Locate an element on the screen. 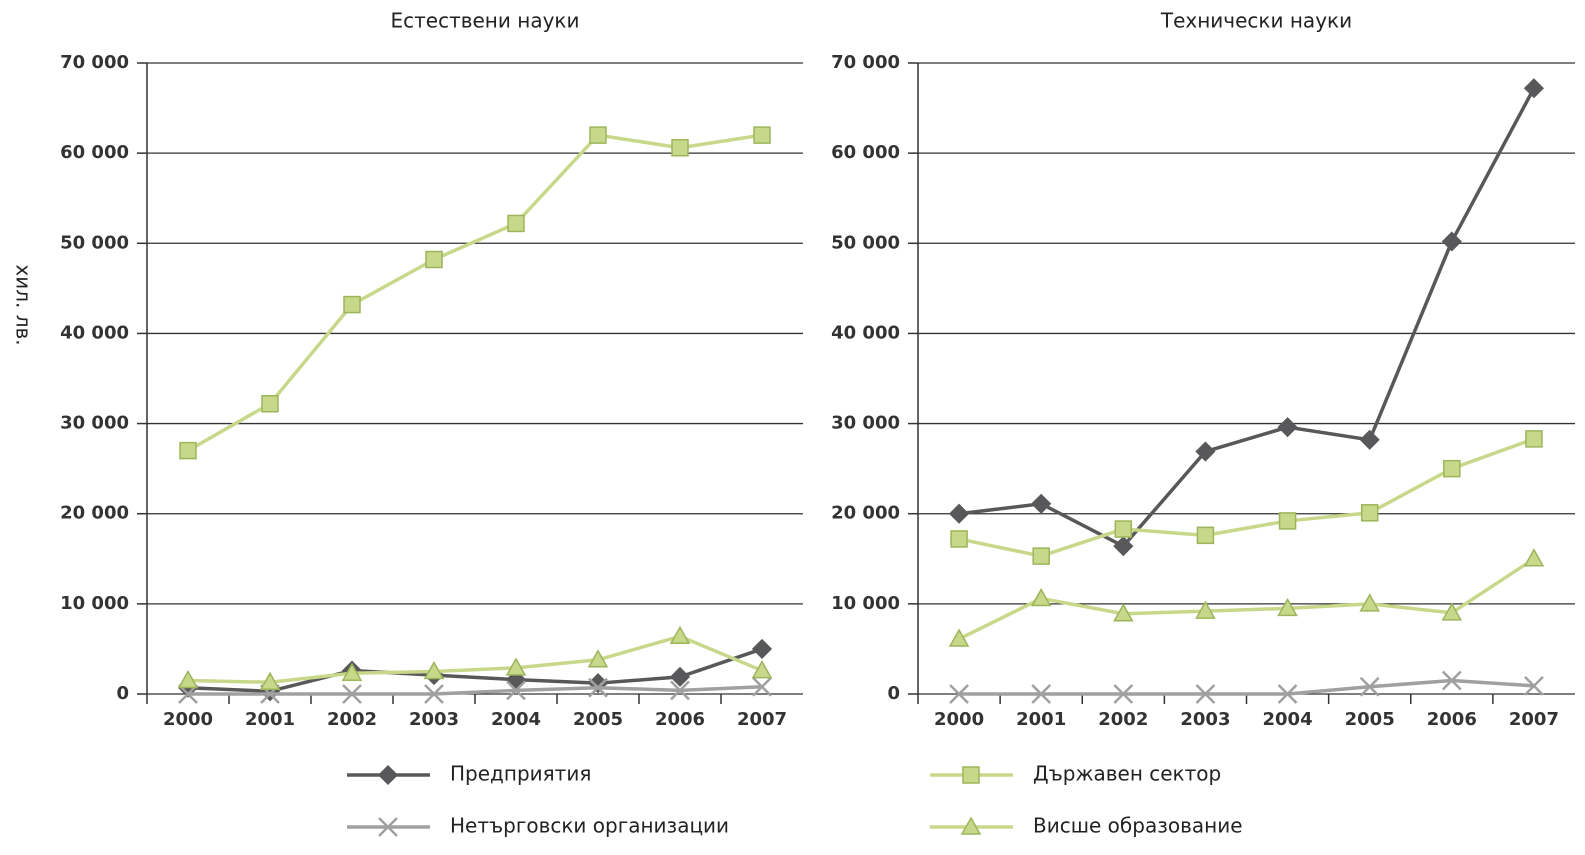 This screenshot has height=855, width=1585. chart-title: Естествени науки is located at coordinates (484, 21).